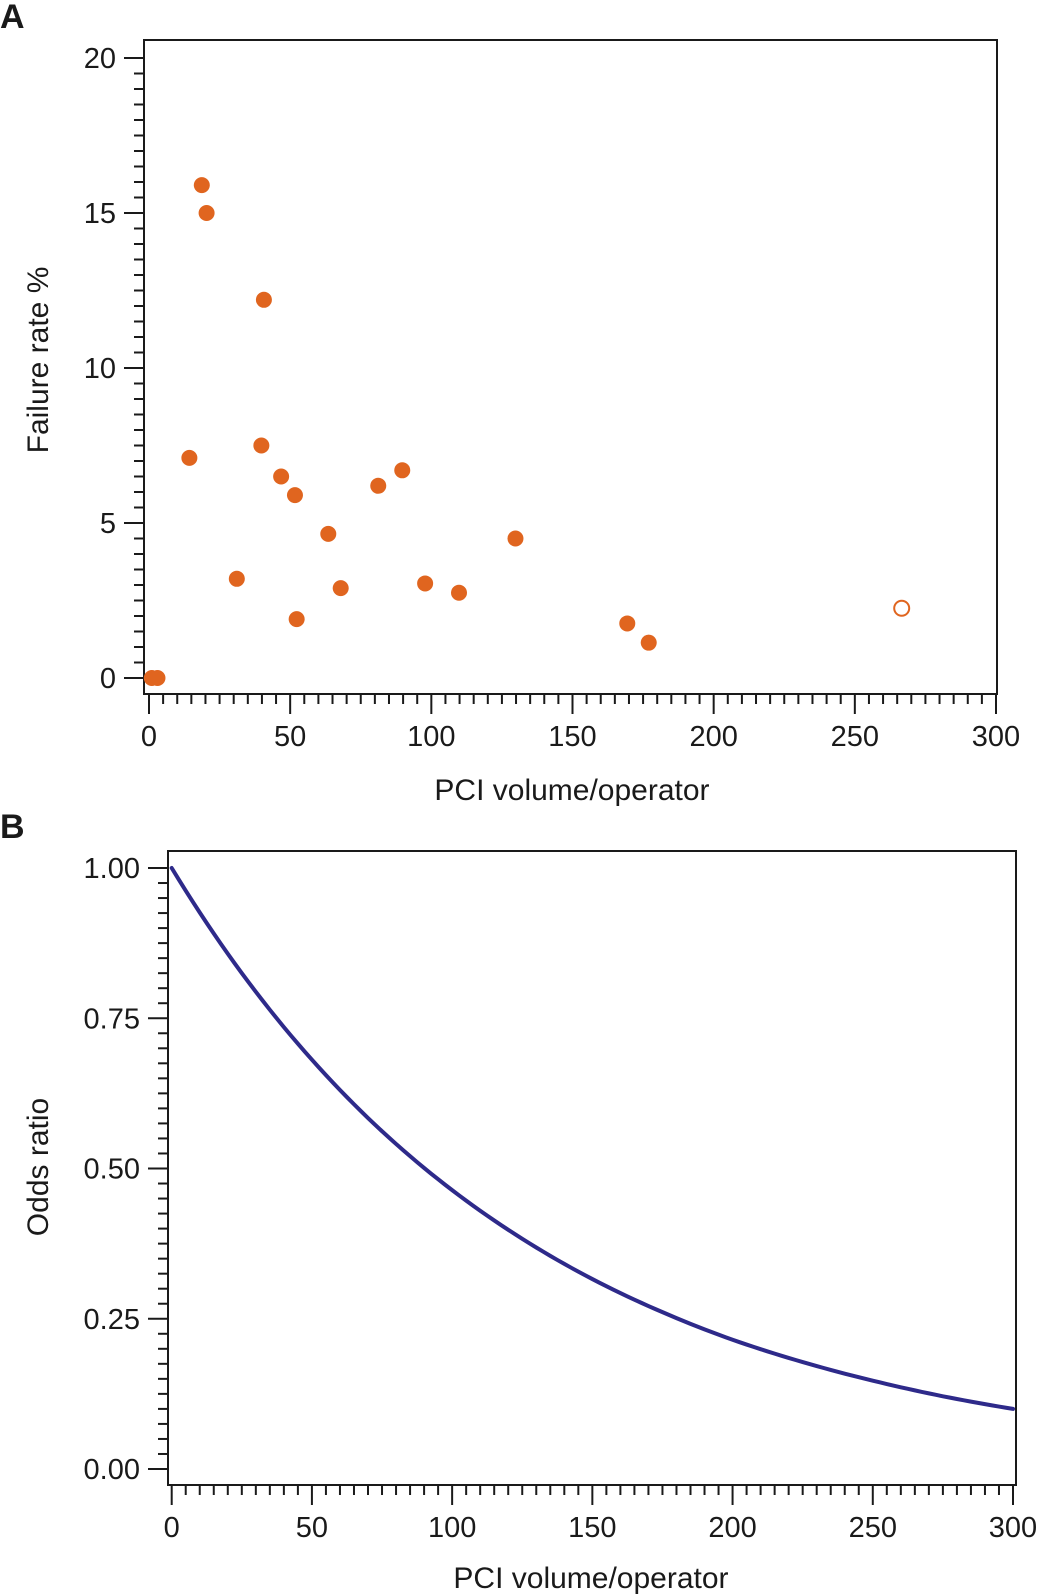 This screenshot has width=1041, height=1596. I want to click on open-data-point, so click(902, 608).